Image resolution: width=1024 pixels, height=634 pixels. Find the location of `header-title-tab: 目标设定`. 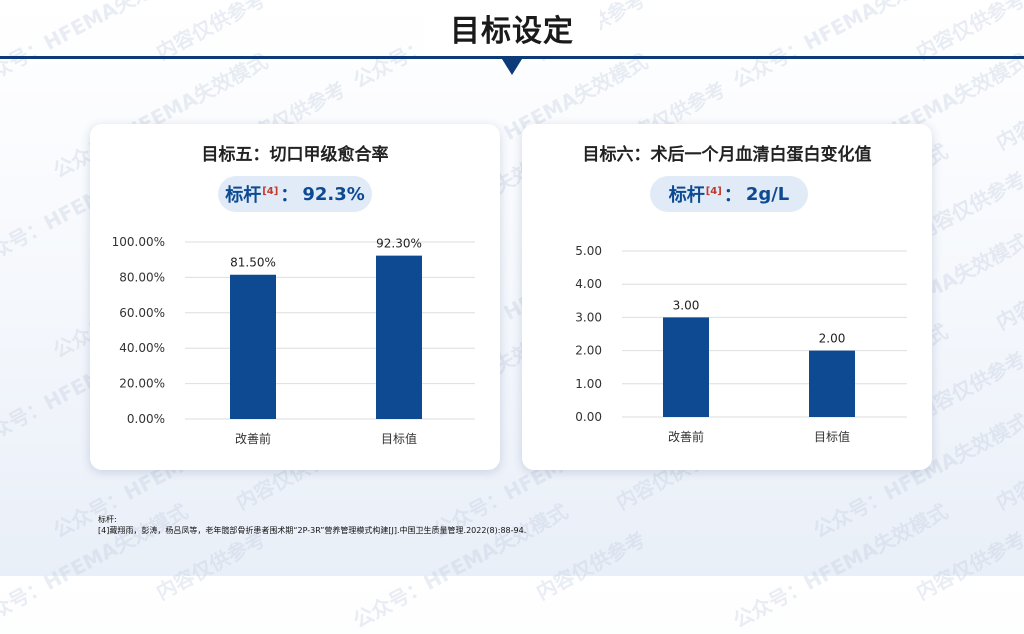

header-title-tab: 目标设定 is located at coordinates (512, 28).